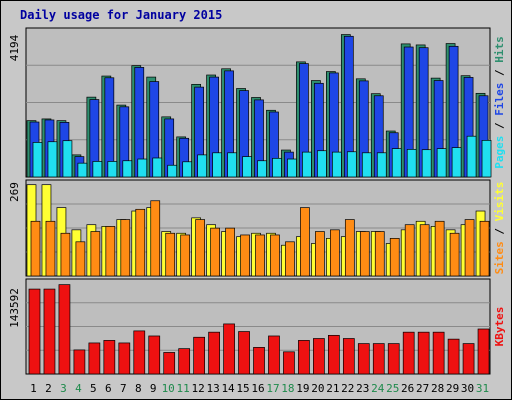 Image resolution: width=512 pixels, height=400 pixels. I want to click on day-label-22: 22, so click(347, 388).